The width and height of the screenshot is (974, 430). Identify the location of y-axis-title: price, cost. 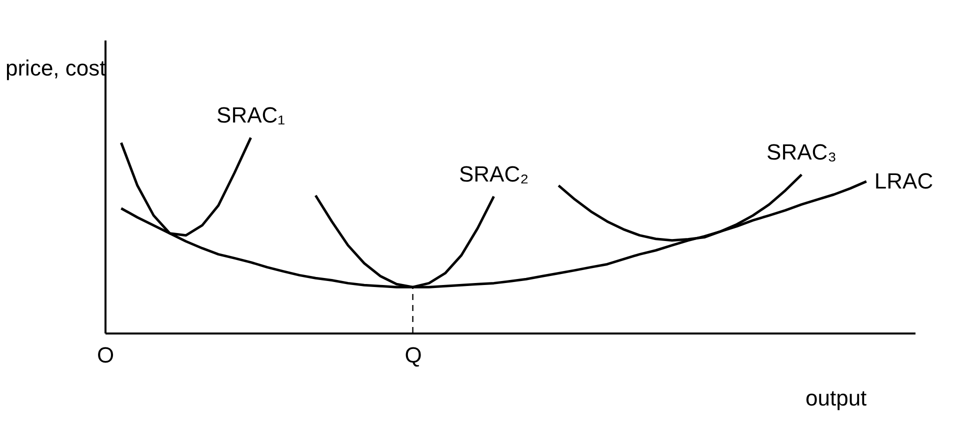
(56, 68).